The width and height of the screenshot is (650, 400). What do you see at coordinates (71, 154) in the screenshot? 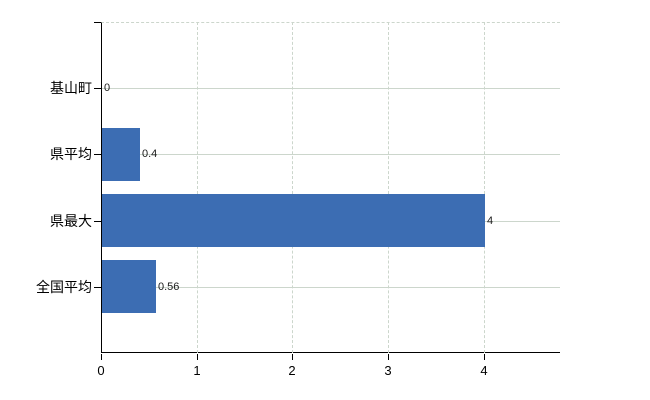
I see `category-label: 県平均` at bounding box center [71, 154].